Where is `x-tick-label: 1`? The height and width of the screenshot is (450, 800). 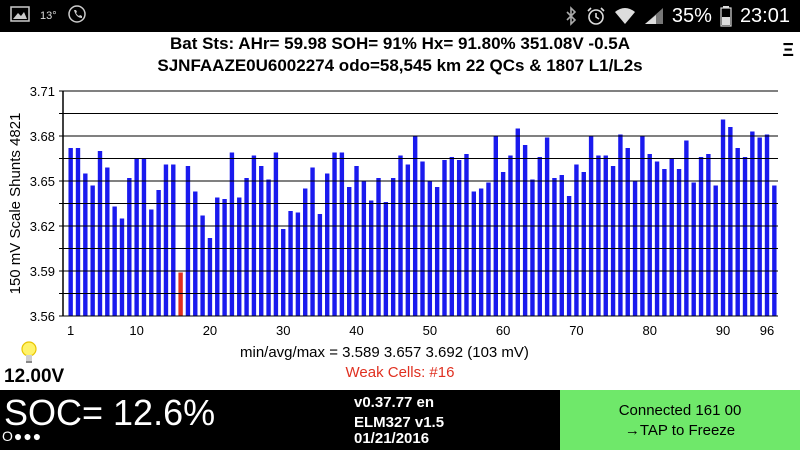 x-tick-label: 1 is located at coordinates (70, 330).